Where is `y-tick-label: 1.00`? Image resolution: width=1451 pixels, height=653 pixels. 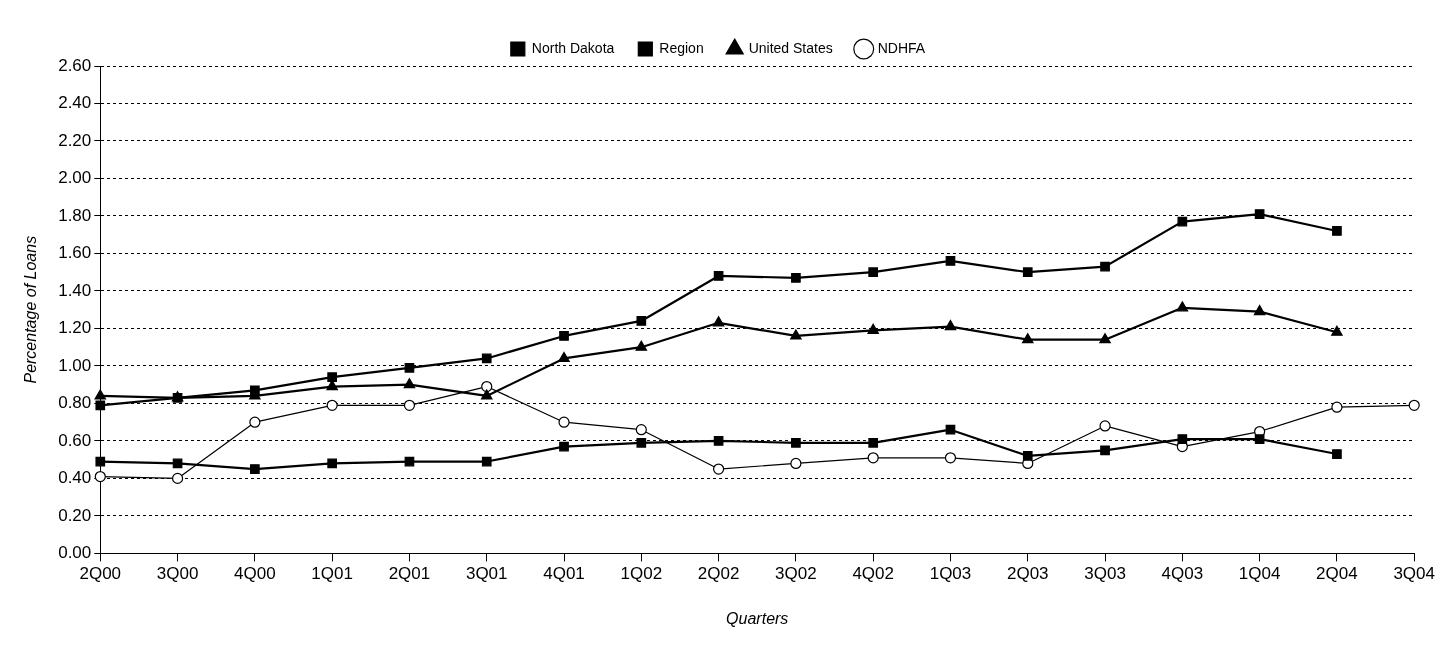 y-tick-label: 1.00 is located at coordinates (75, 365).